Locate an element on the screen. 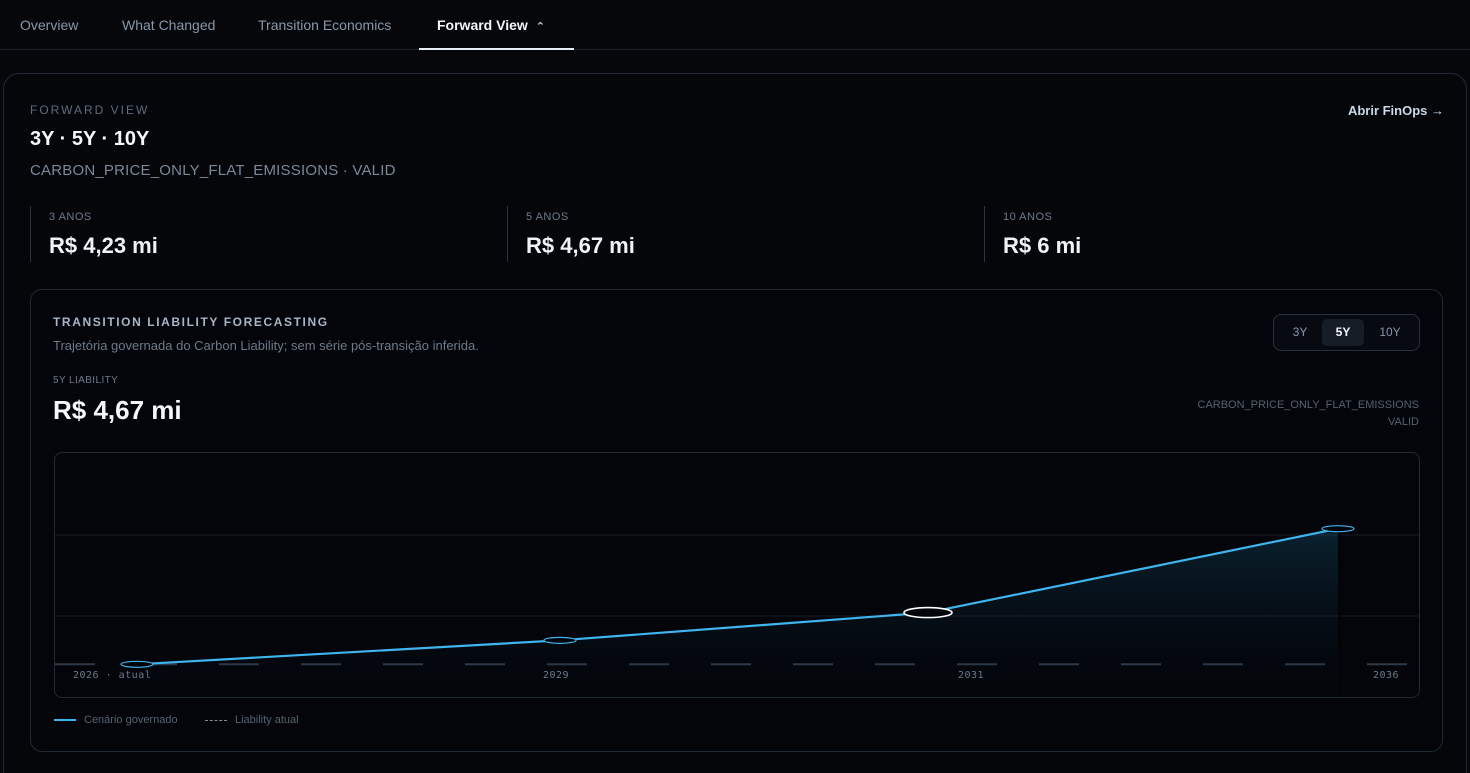 This screenshot has height=773, width=1470. x-tick-label: 2029 is located at coordinates (556, 675).